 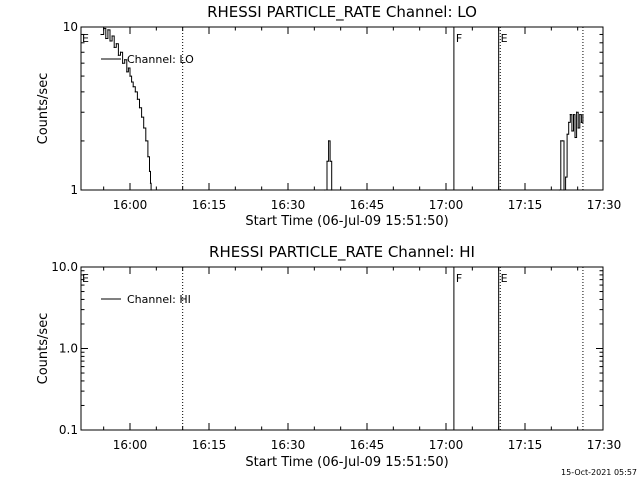 I want to click on y-tick-label: 1.0, so click(x=68, y=349).